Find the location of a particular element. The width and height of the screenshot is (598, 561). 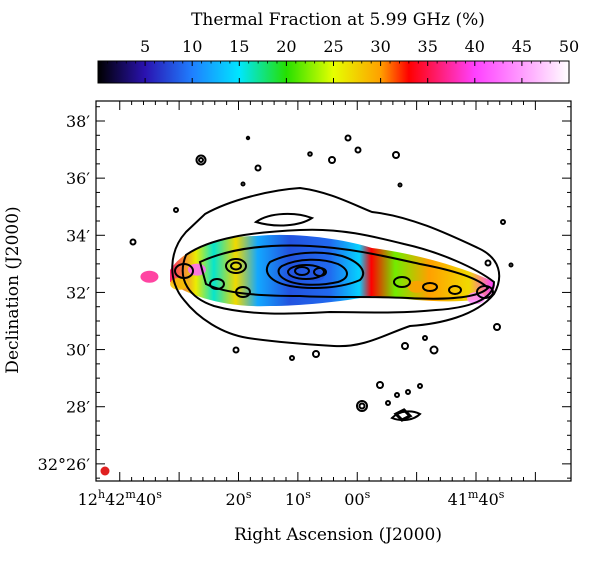

x-tick-label: 00s is located at coordinates (357, 498).